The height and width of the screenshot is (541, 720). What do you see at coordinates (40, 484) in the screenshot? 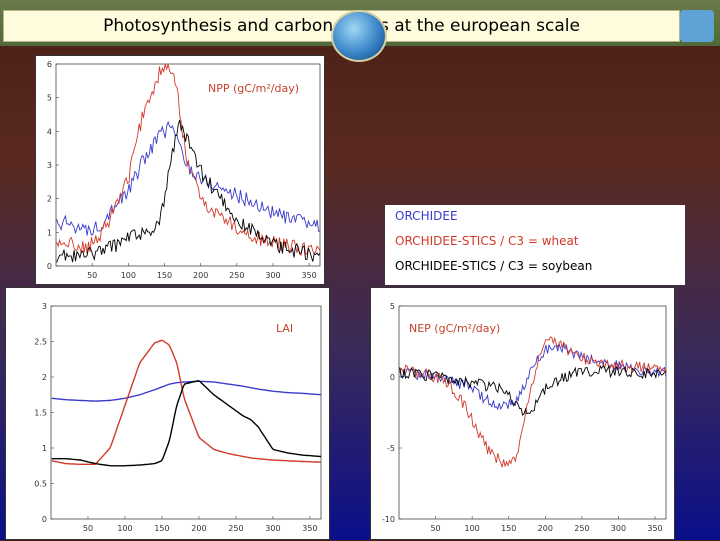
I see `y-tick-label: 0.5` at bounding box center [40, 484].